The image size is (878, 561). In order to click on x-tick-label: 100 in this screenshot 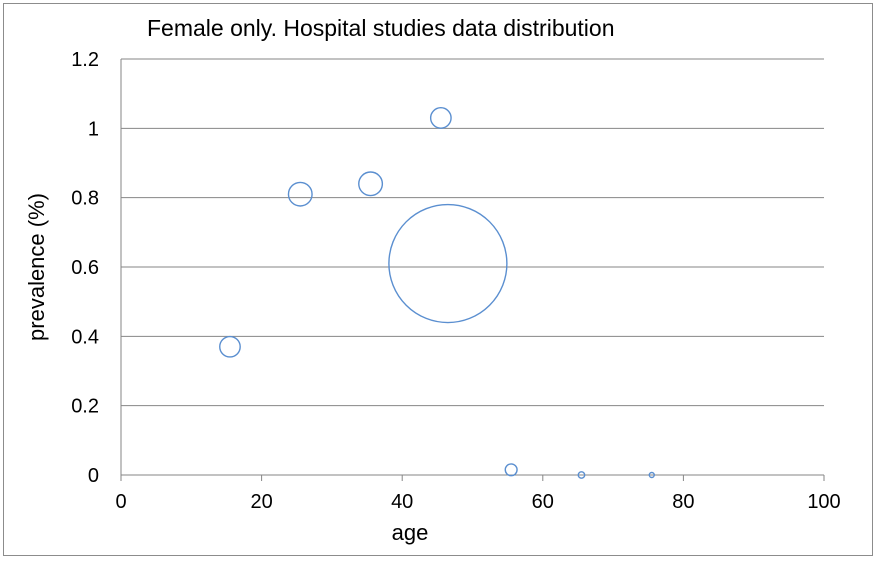, I will do `click(823, 502)`.